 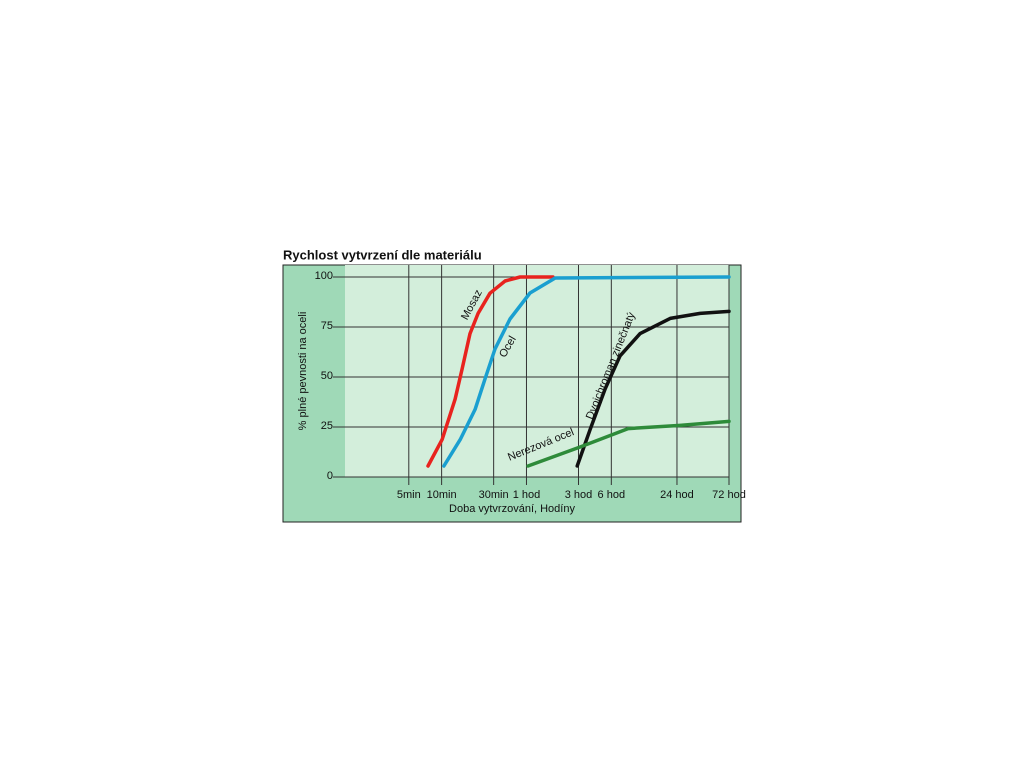 What do you see at coordinates (327, 376) in the screenshot?
I see `y-tick-label: 50` at bounding box center [327, 376].